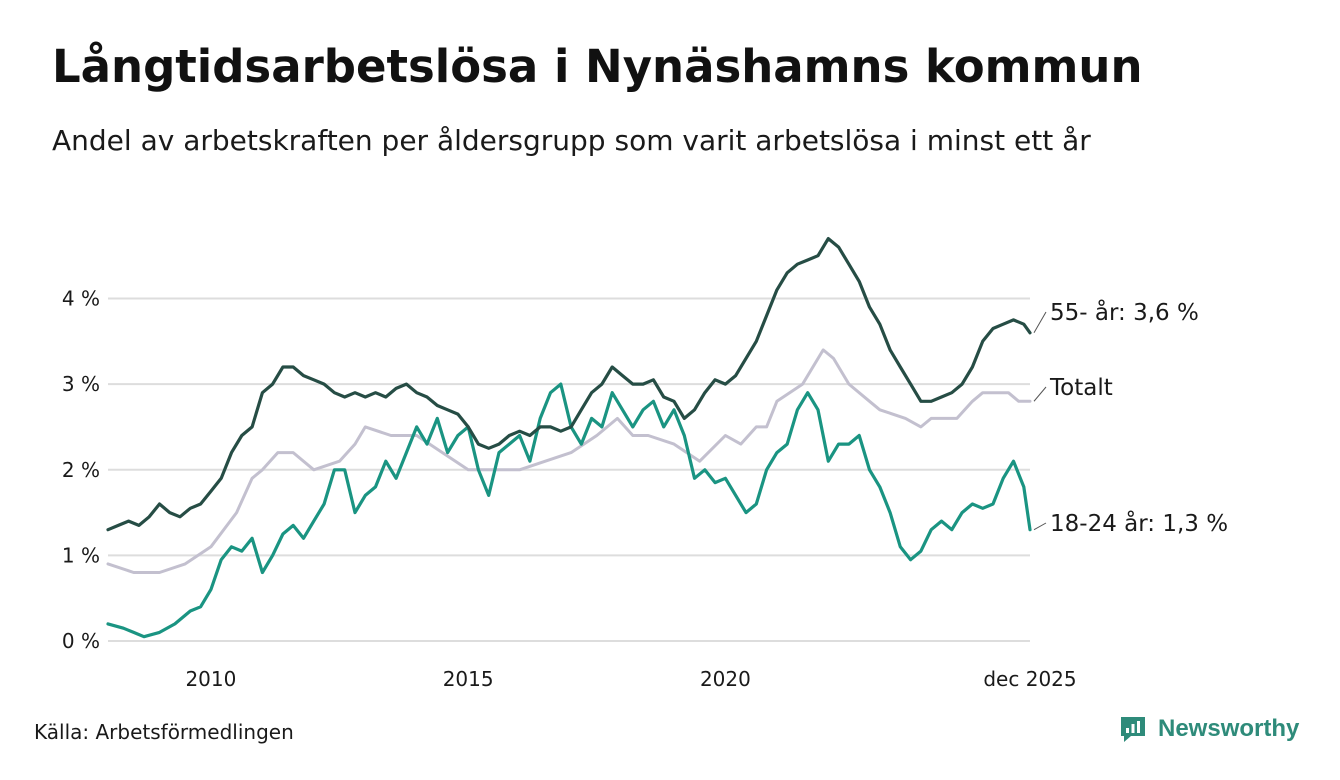 This screenshot has width=1340, height=780. I want to click on x-tick-label: dec 2025, so click(1029, 679).